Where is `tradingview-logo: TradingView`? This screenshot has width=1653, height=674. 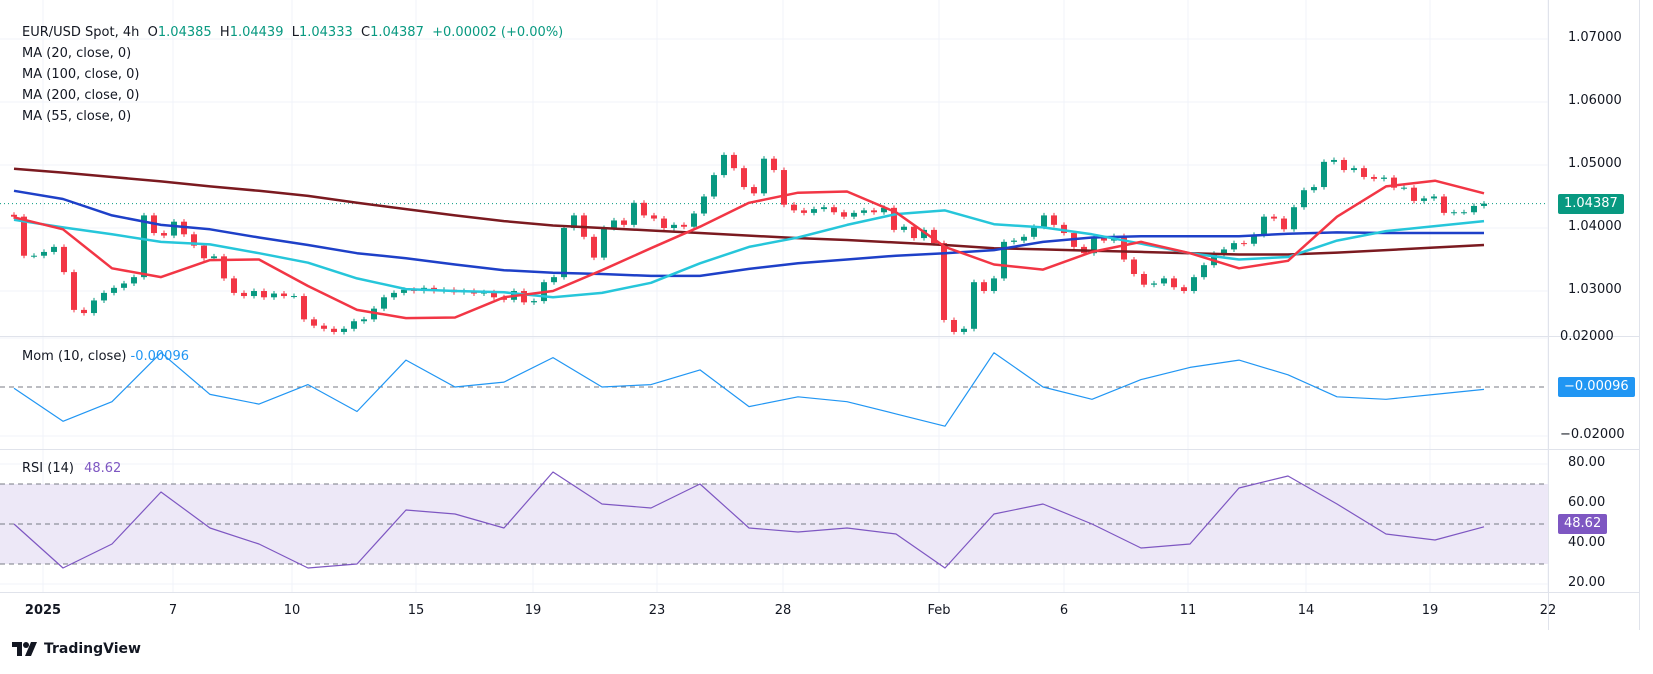 tradingview-logo: TradingView is located at coordinates (76, 649).